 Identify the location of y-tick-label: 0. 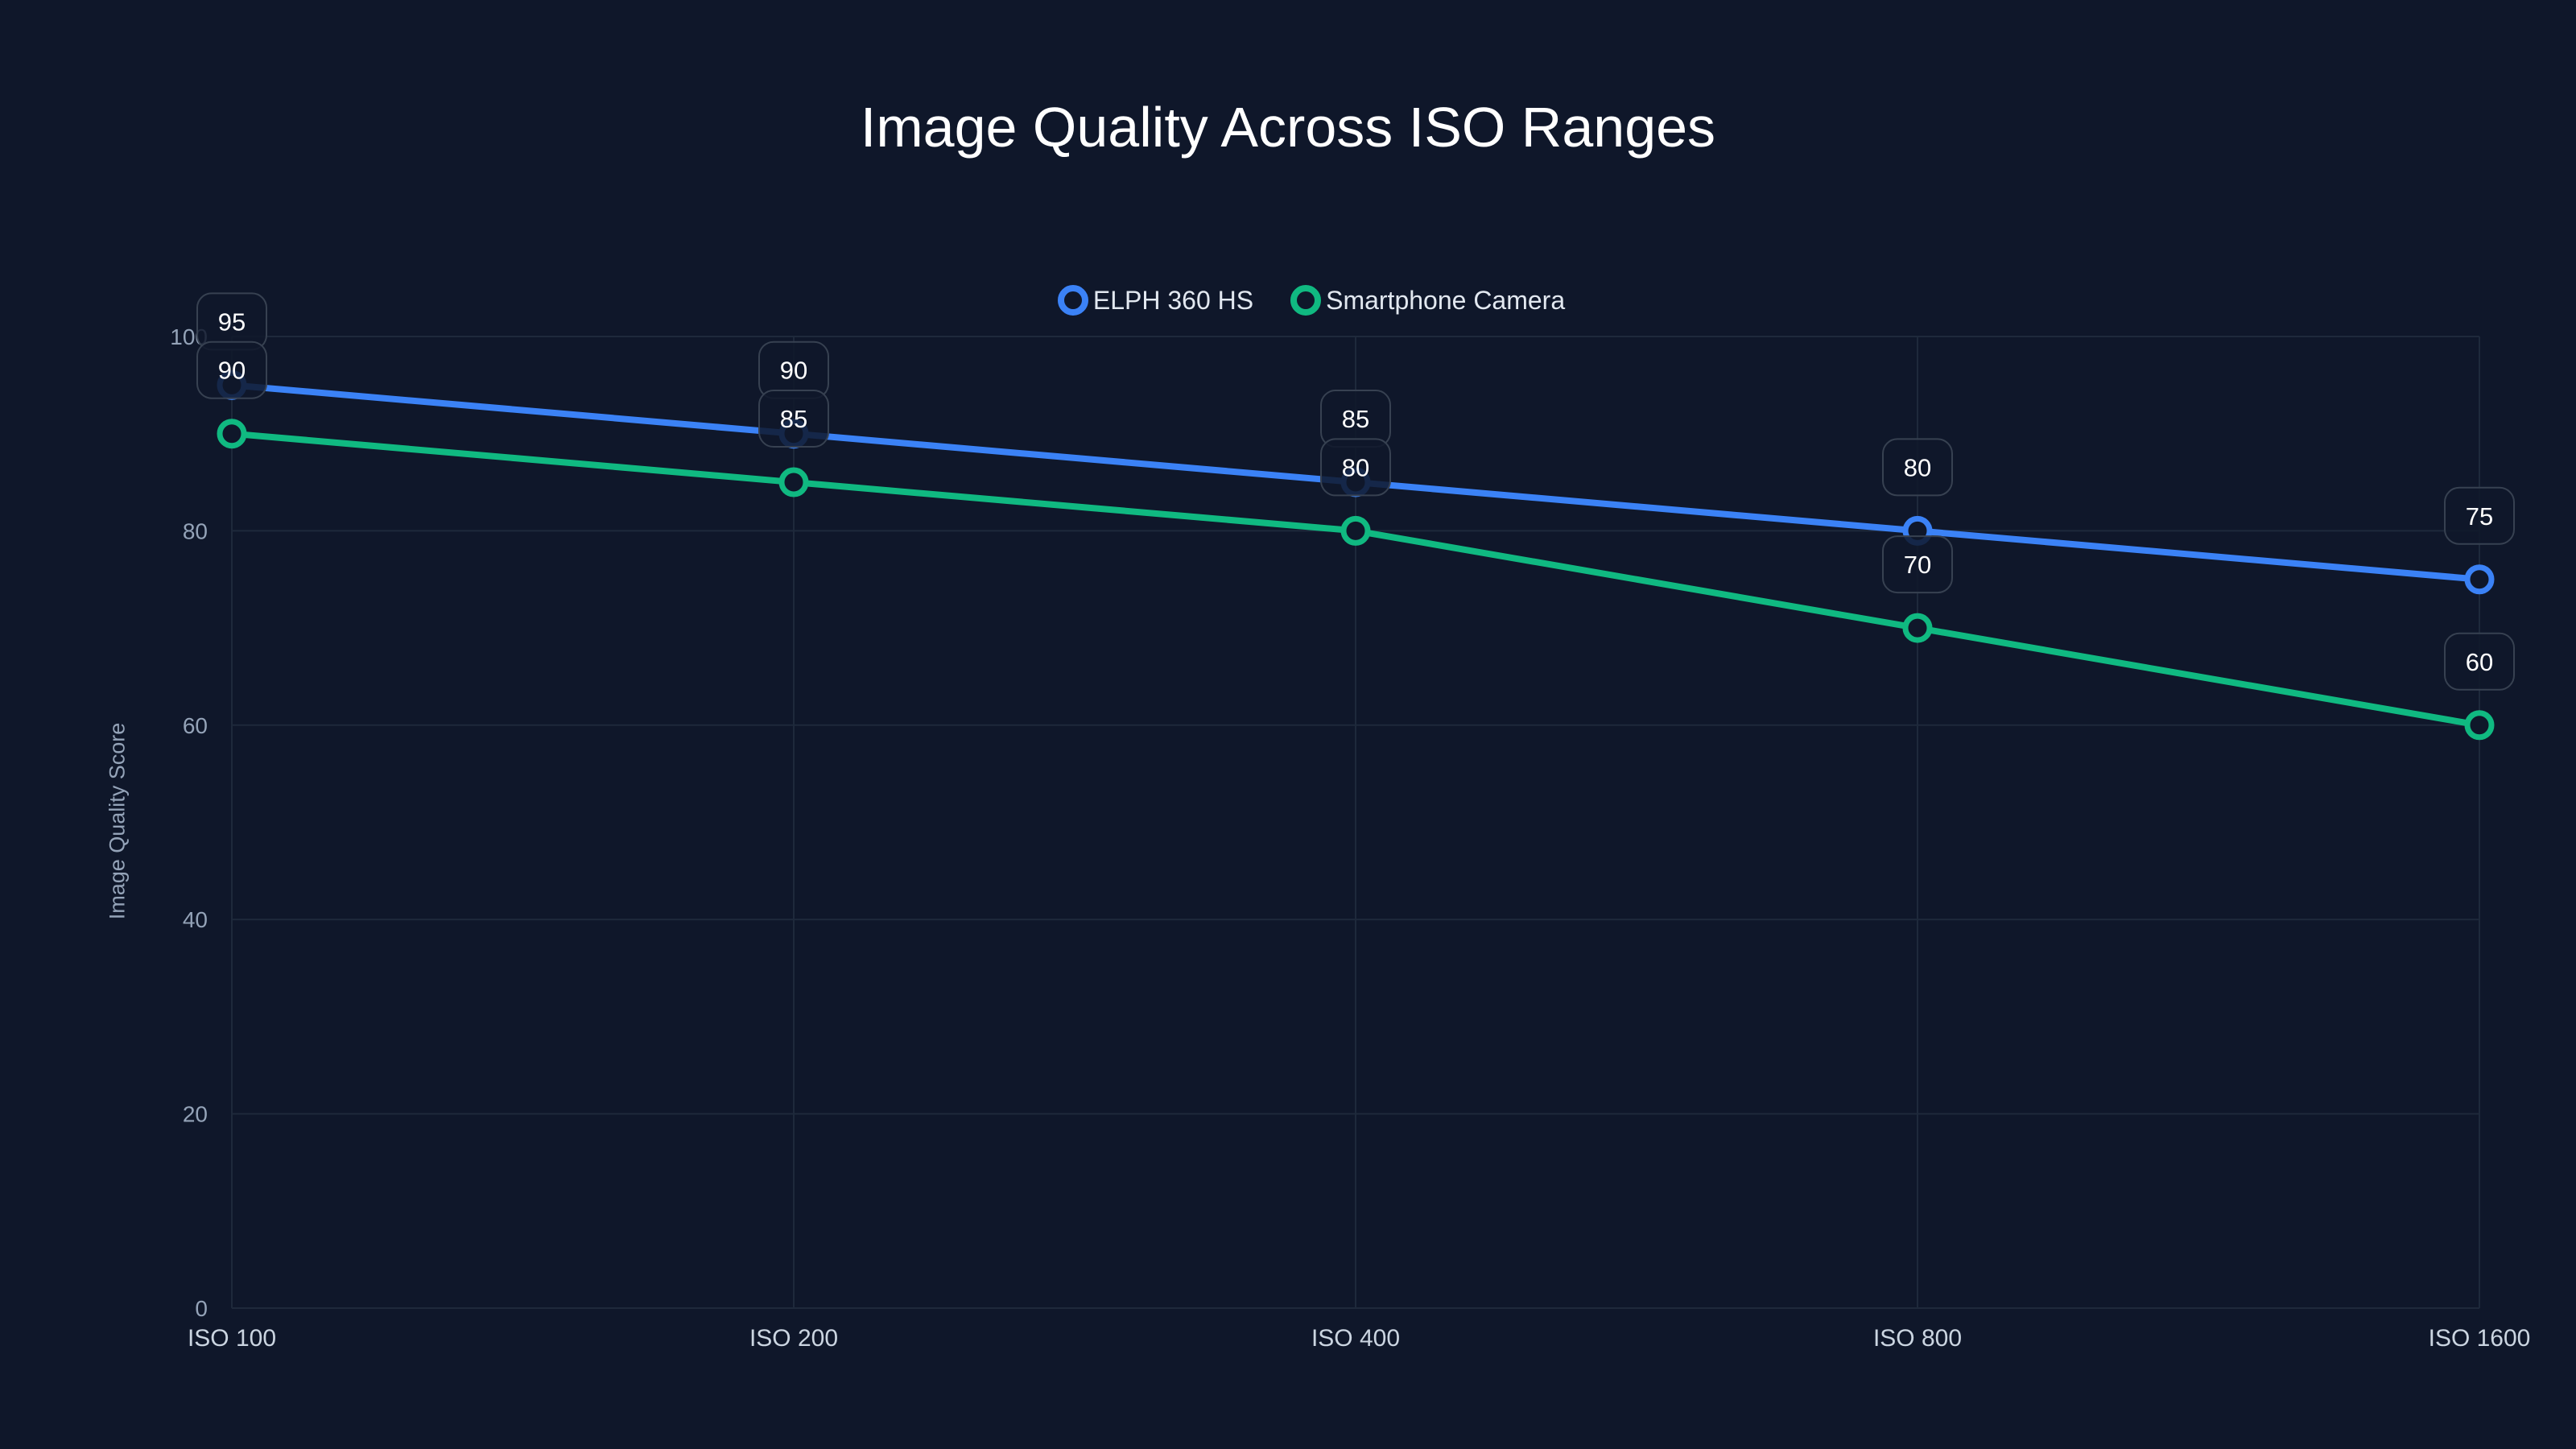
(201, 1308).